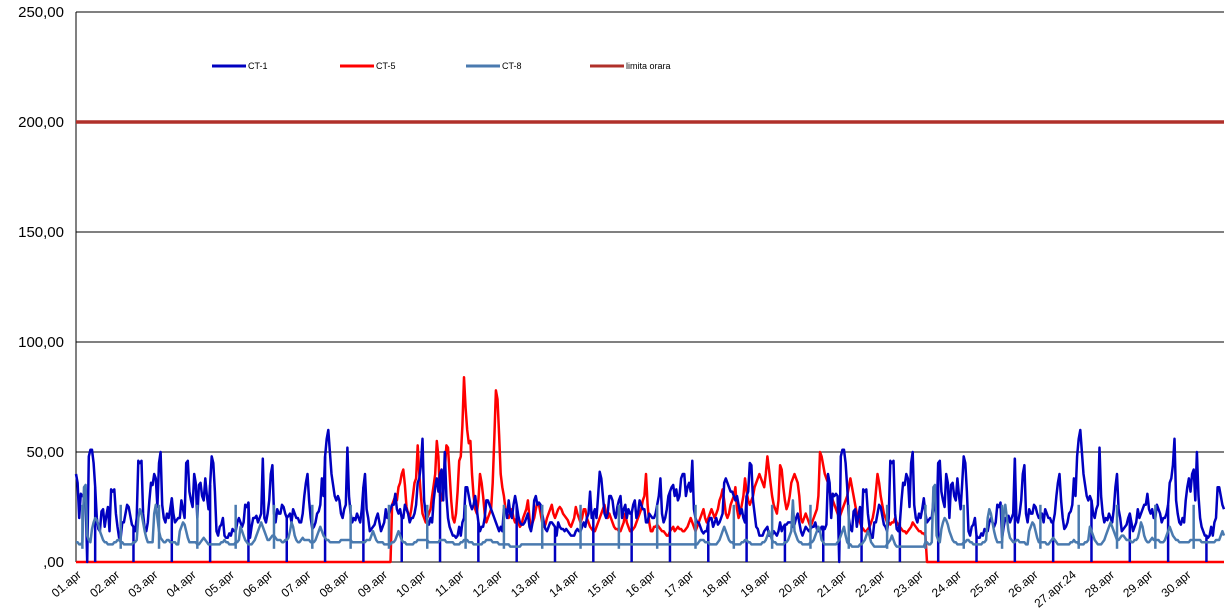 This screenshot has height=615, width=1231. Describe the element at coordinates (181, 584) in the screenshot. I see `x-tick-label: 04.apr` at that location.